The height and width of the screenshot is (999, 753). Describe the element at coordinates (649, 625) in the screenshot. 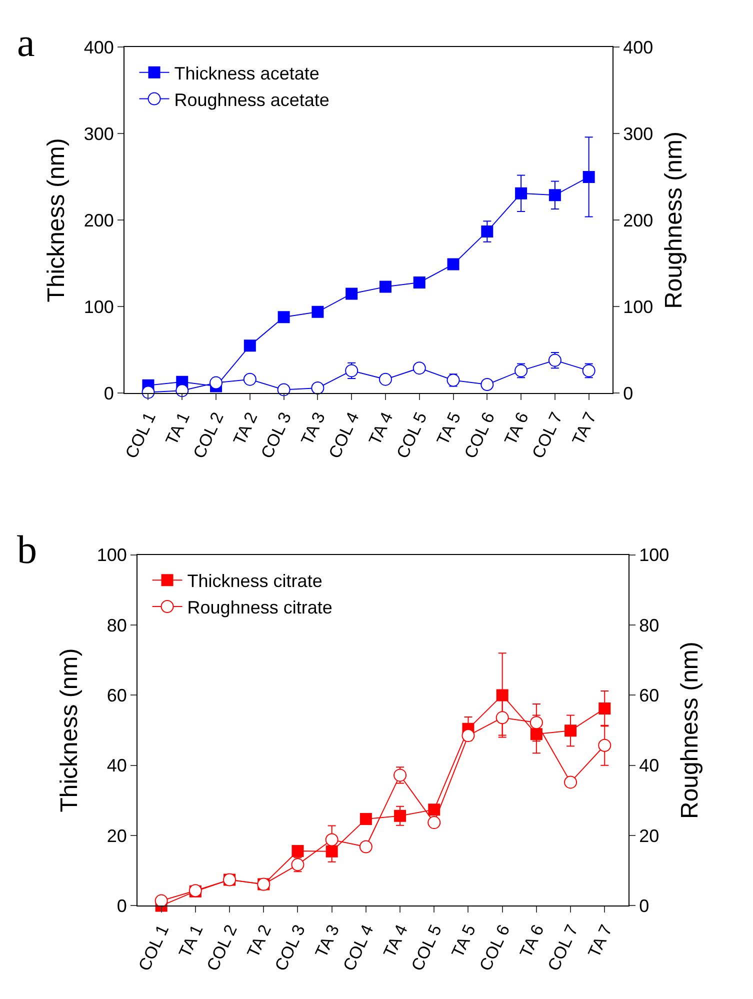

I see `y2-tick-label: 80` at that location.